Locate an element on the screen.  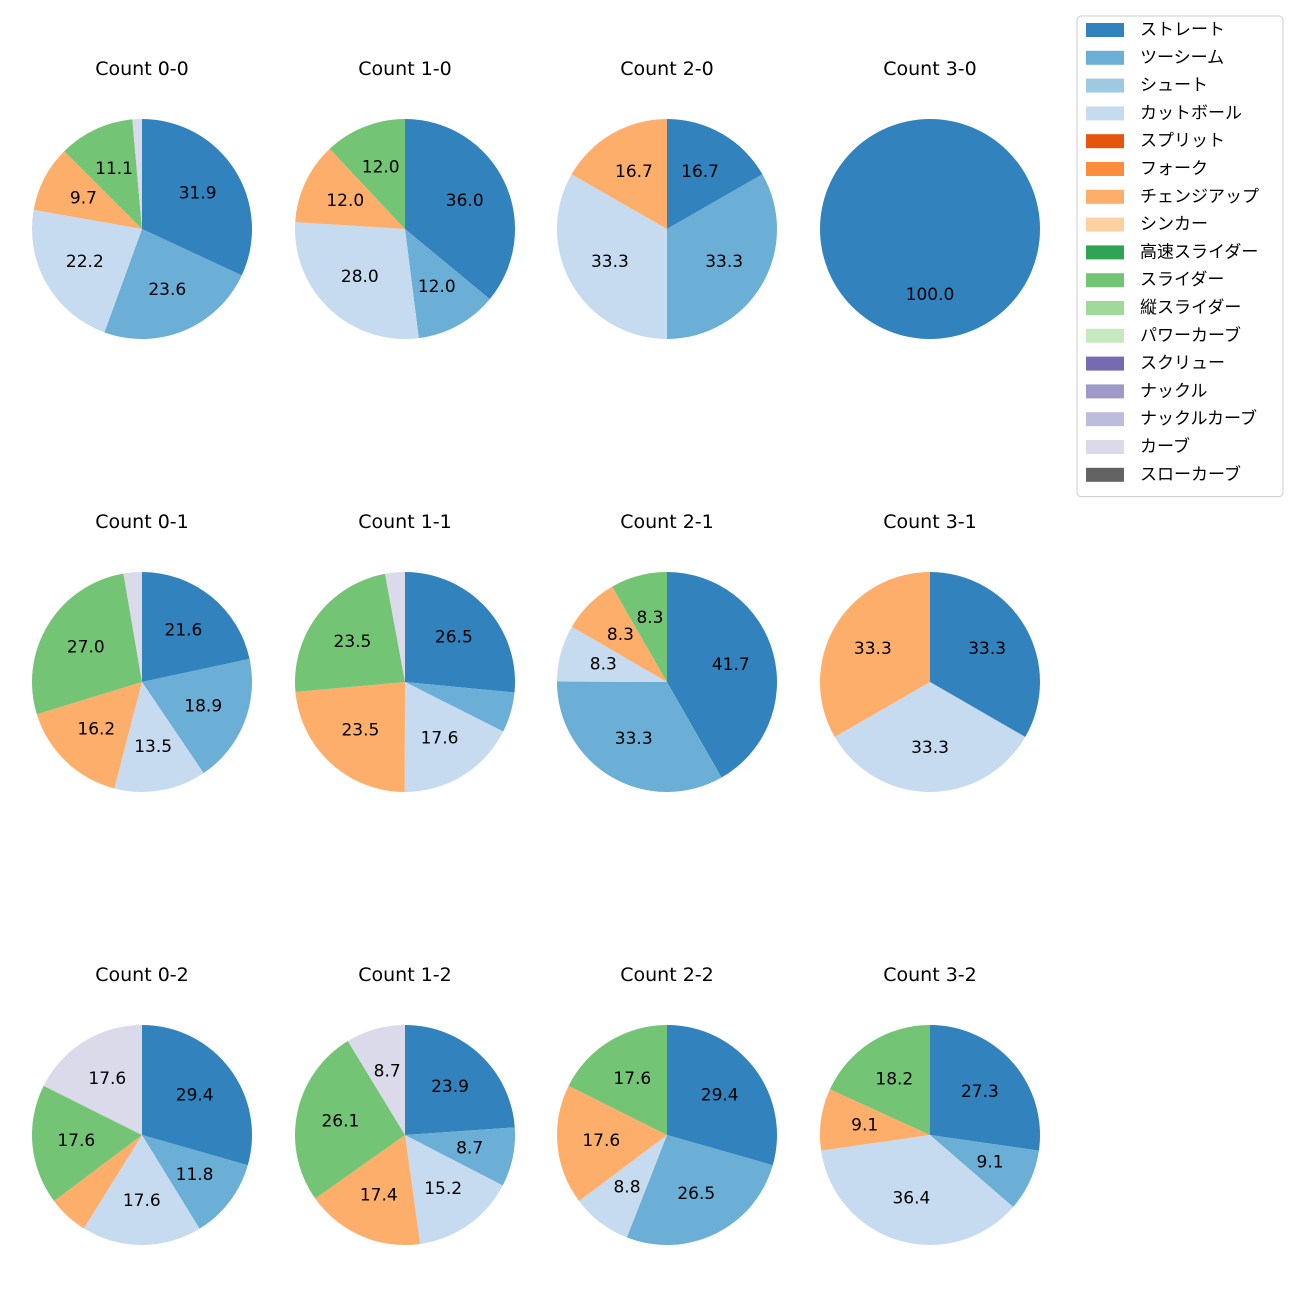
pie-chart: Count 2-2 29.4 26.5 8.8 17.6 17.6 is located at coordinates (667, 1105).